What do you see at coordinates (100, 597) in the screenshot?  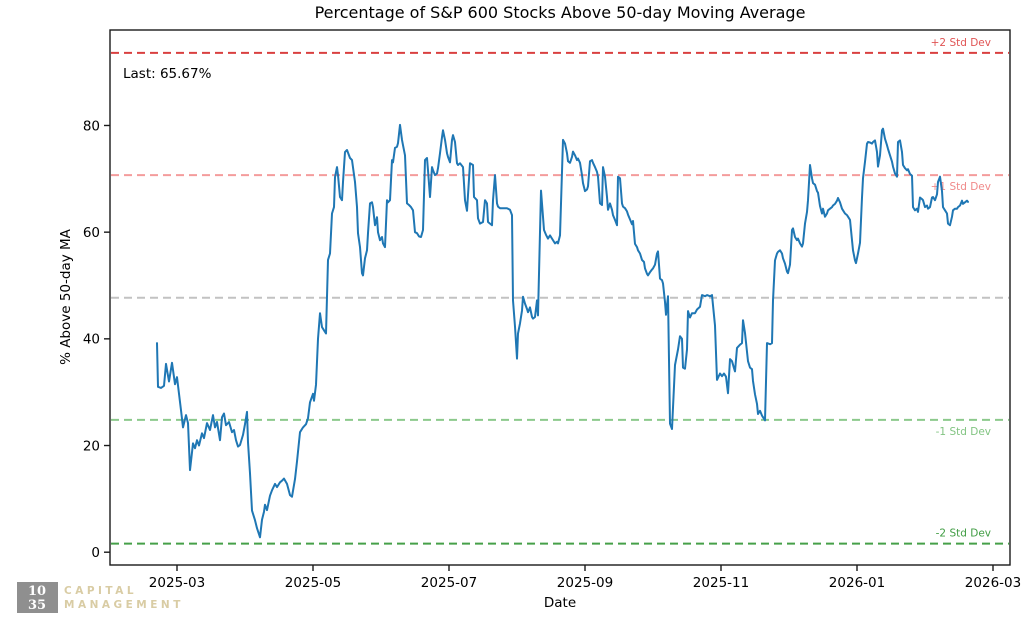 I see `logo: 10 35 CAPITAL MANAGEMENT` at bounding box center [100, 597].